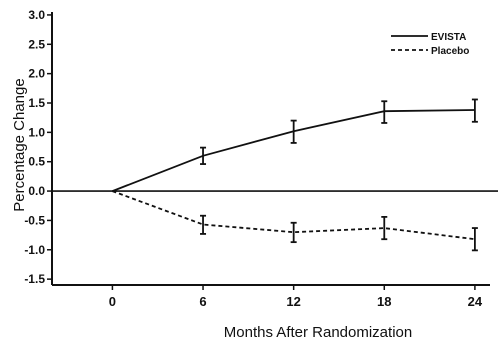  What do you see at coordinates (36, 132) in the screenshot?
I see `y-tick-label: 1.0` at bounding box center [36, 132].